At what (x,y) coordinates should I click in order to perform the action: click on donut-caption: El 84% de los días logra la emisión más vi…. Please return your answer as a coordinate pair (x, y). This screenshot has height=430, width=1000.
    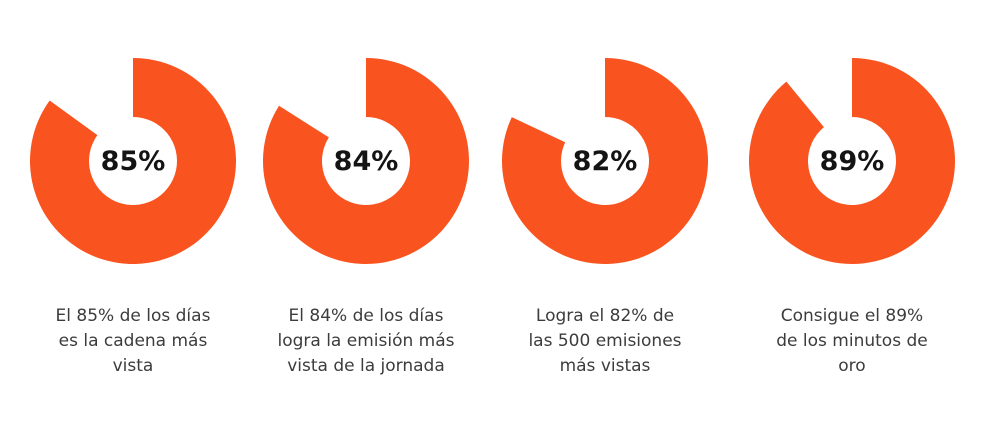
    Looking at the image, I should click on (365, 341).